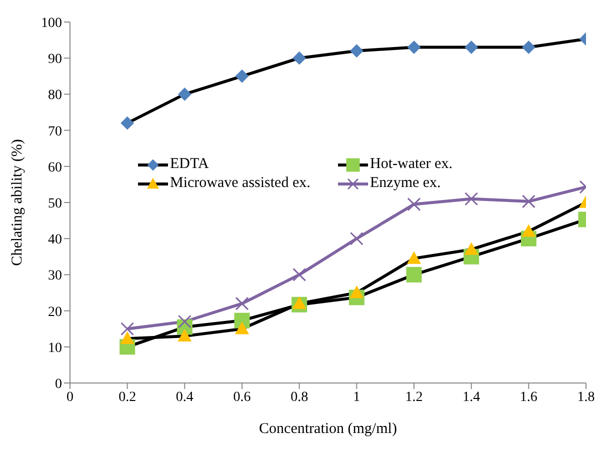  What do you see at coordinates (70, 397) in the screenshot?
I see `x-tick-label: 0` at bounding box center [70, 397].